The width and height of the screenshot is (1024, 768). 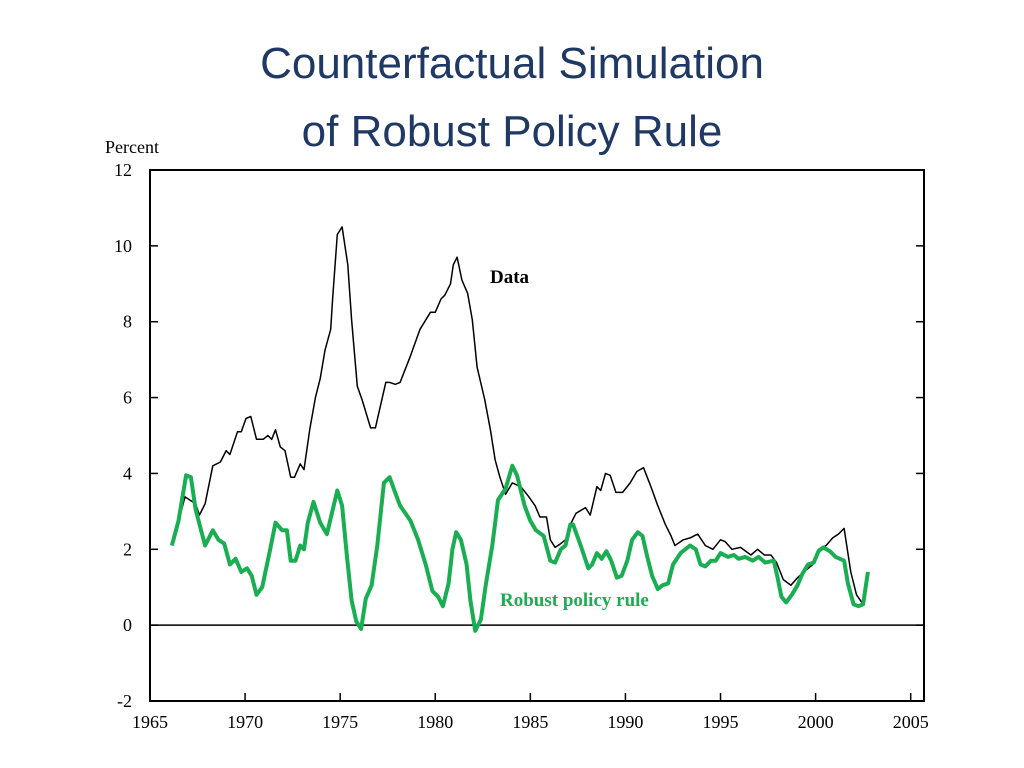 I want to click on x-tick-label: 2000, so click(x=816, y=722).